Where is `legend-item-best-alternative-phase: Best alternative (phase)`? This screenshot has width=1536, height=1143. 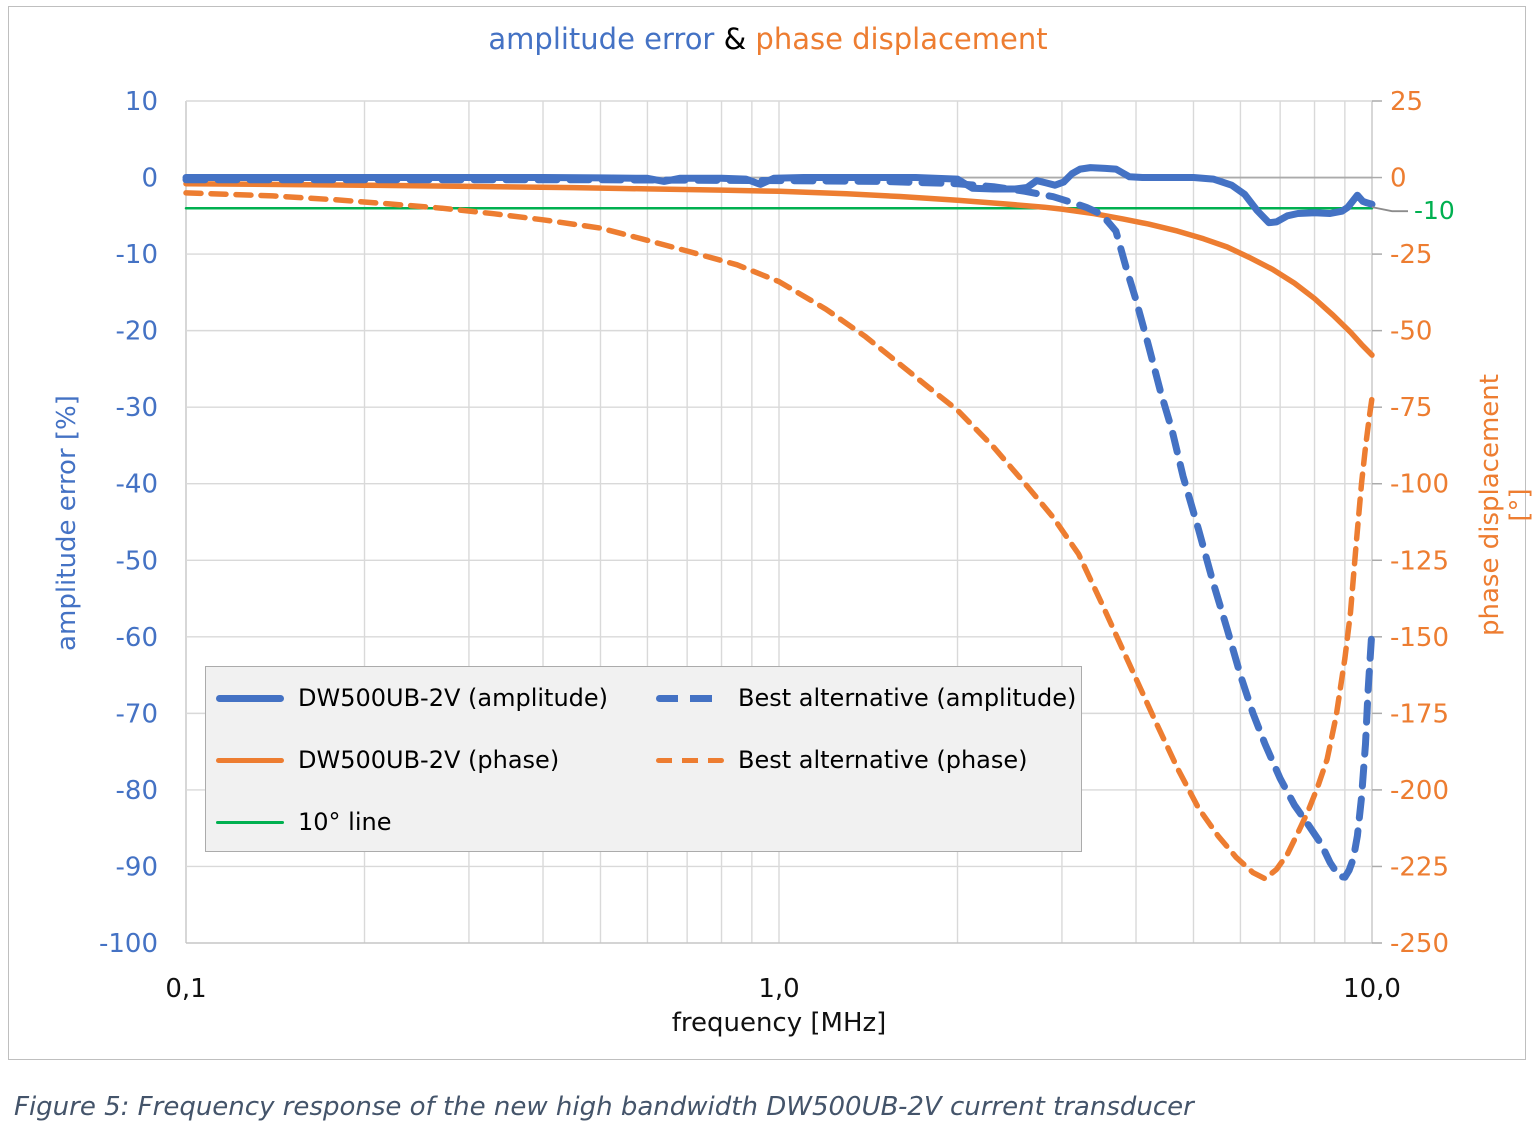
legend-item-best-alternative-phase: Best alternative (phase) is located at coordinates (842, 760).